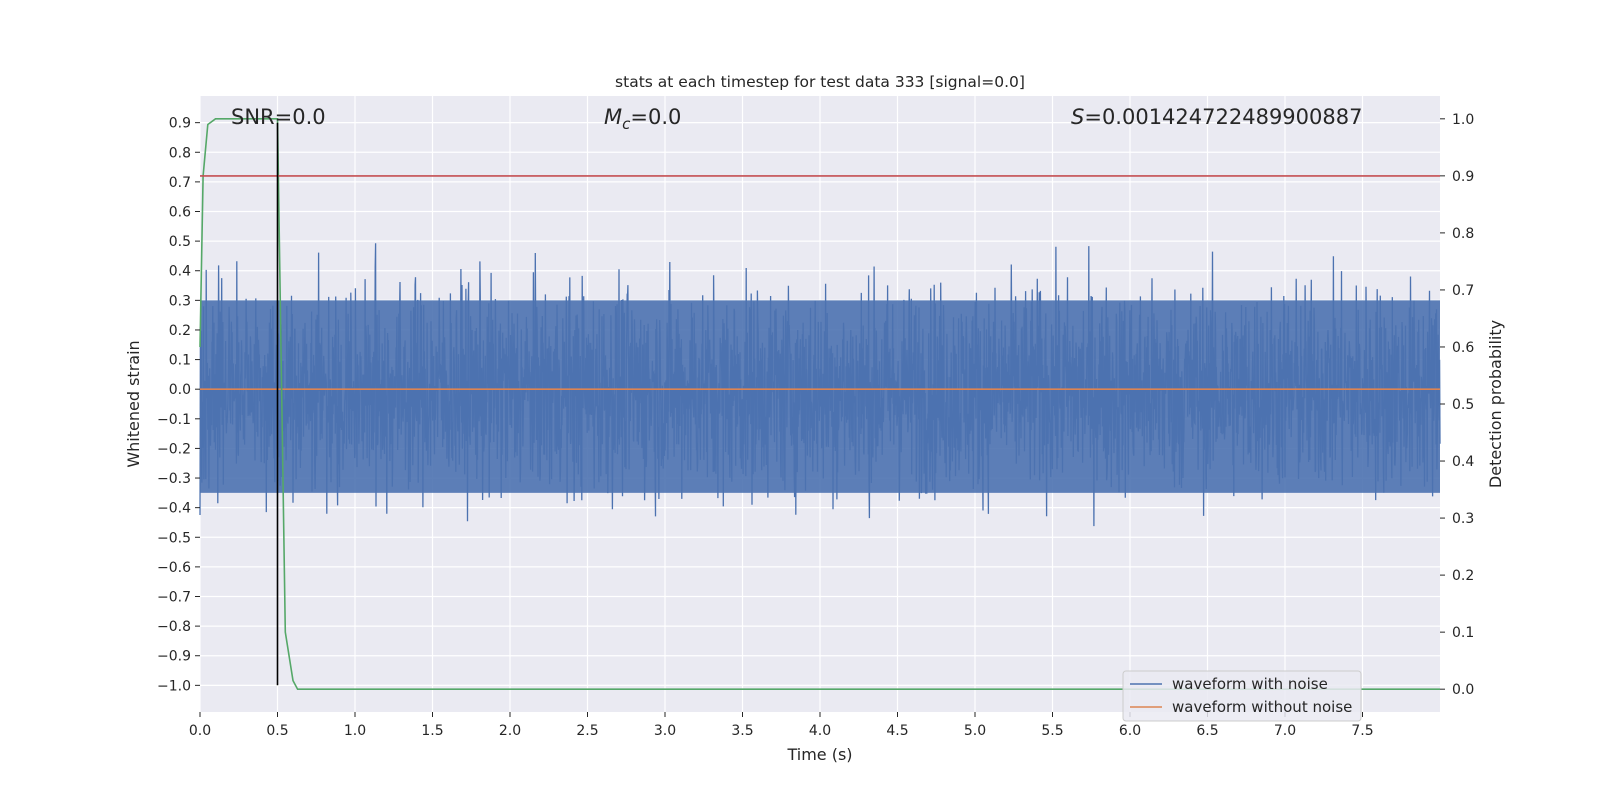  What do you see at coordinates (1463, 177) in the screenshot?
I see `y2-tick-label: 0.9` at bounding box center [1463, 177].